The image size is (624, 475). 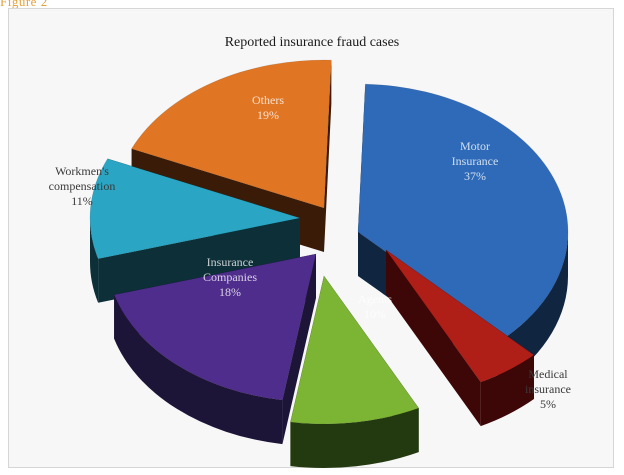 I want to click on slice-label: Workmen's compensation 11%, so click(x=82, y=186).